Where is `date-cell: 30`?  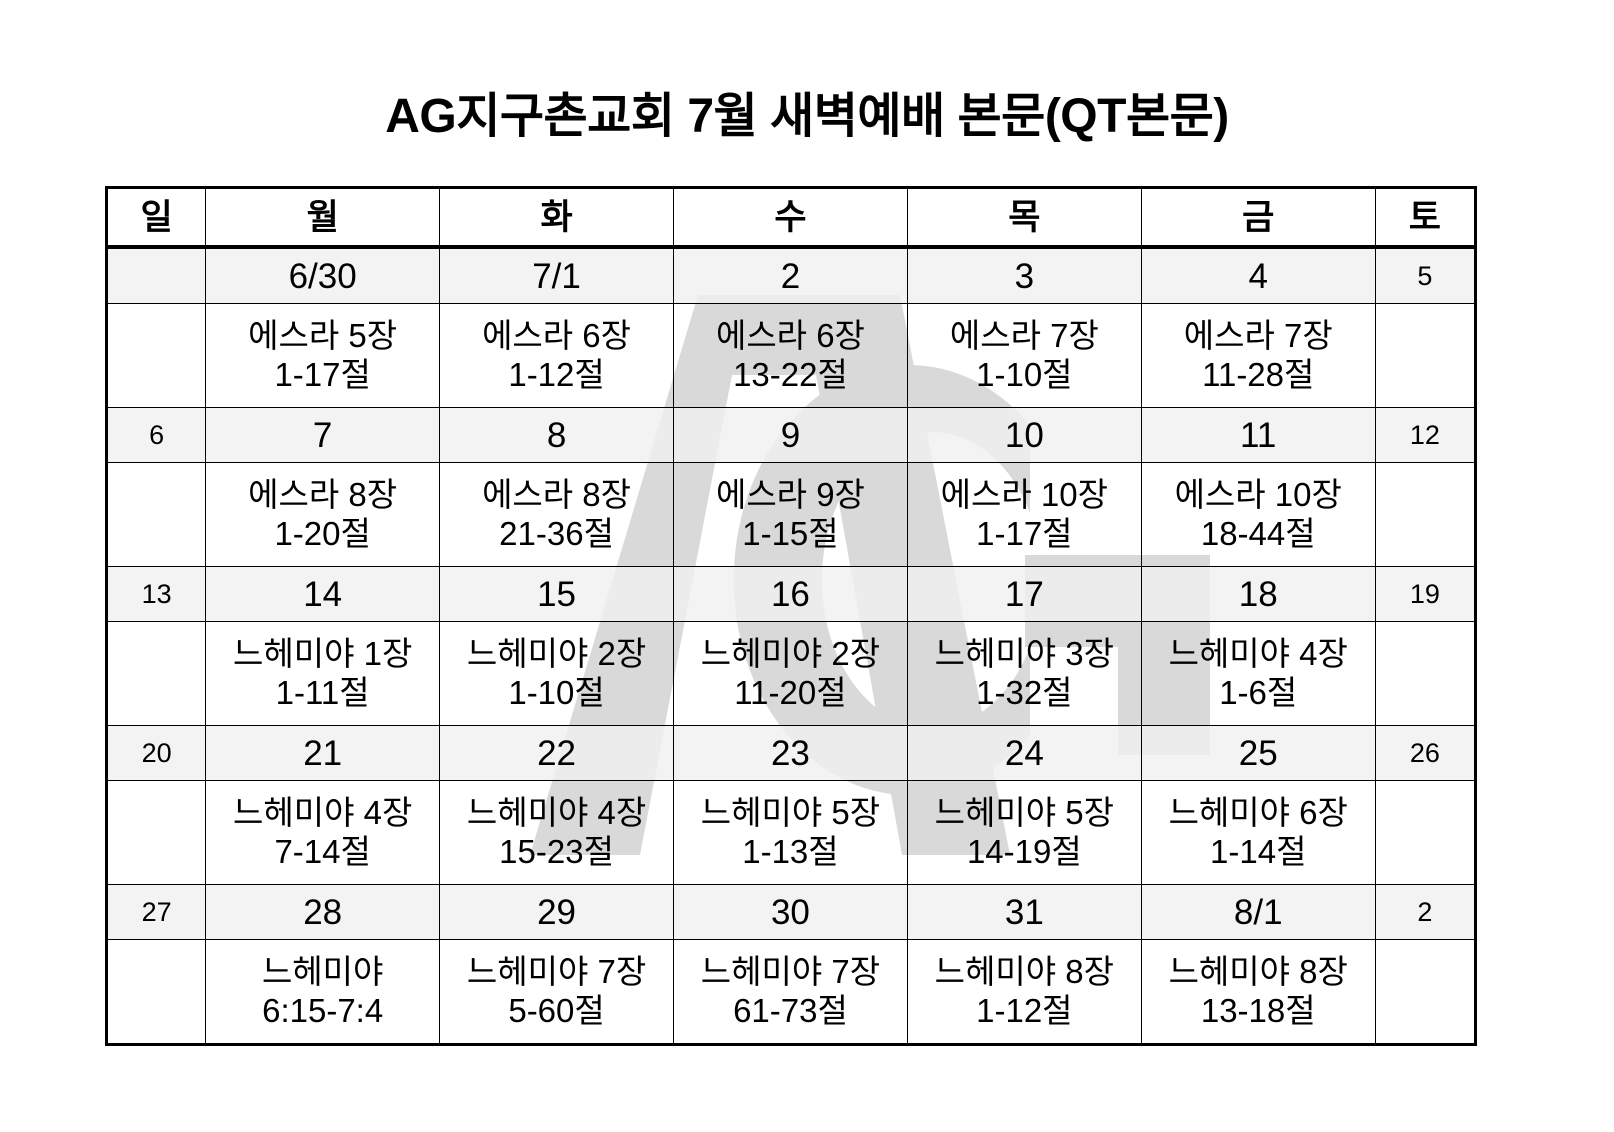 date-cell: 30 is located at coordinates (790, 912).